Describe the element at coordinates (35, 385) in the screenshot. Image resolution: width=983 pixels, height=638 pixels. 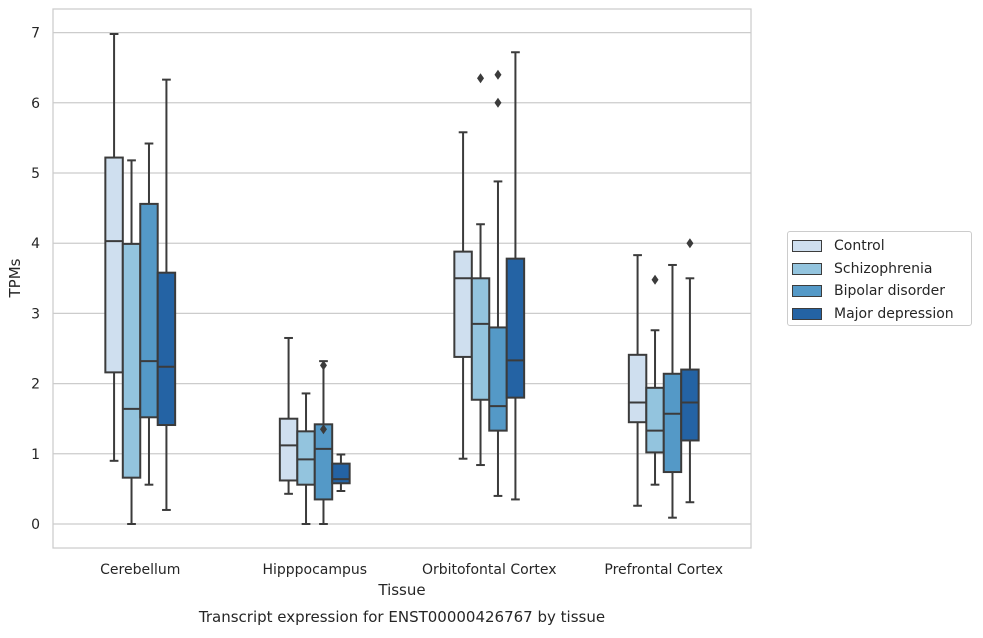
I see `y-tick-label: 2` at that location.